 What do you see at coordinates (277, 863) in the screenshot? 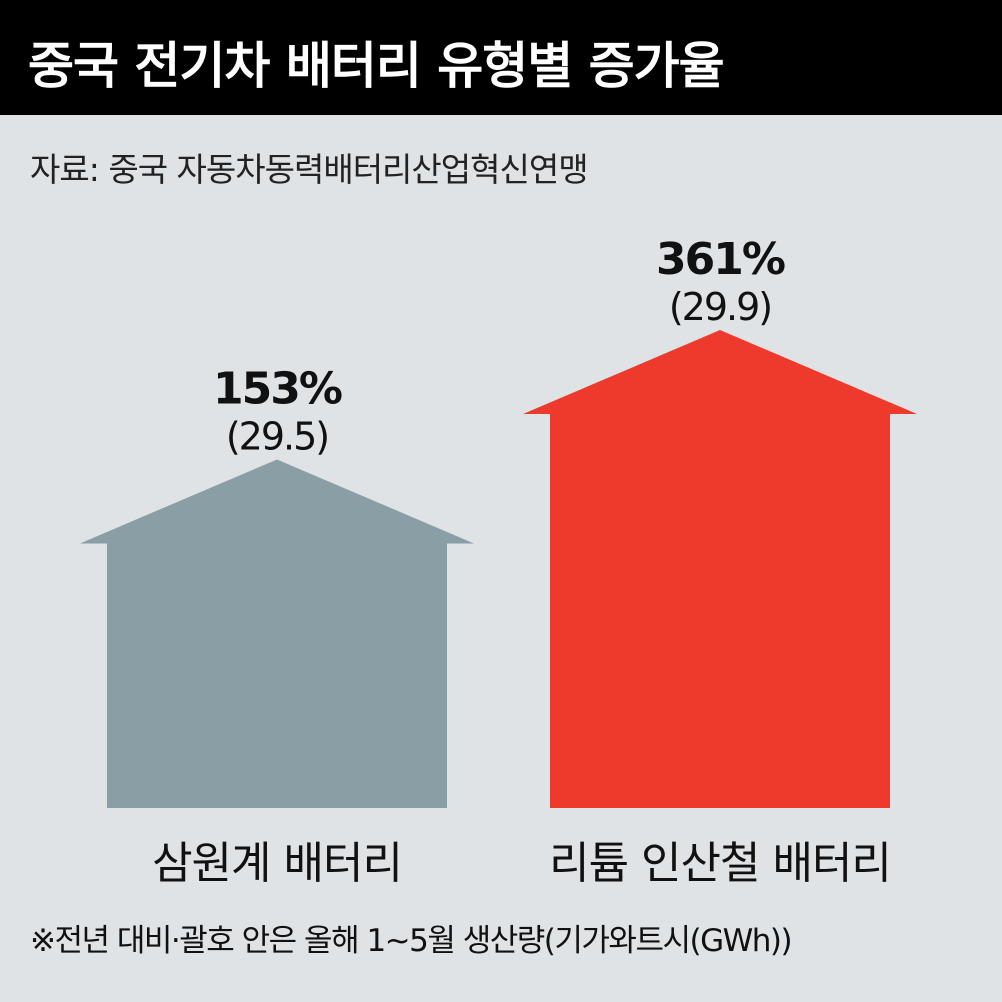
I see `category-label: 삼원계 배터리` at bounding box center [277, 863].